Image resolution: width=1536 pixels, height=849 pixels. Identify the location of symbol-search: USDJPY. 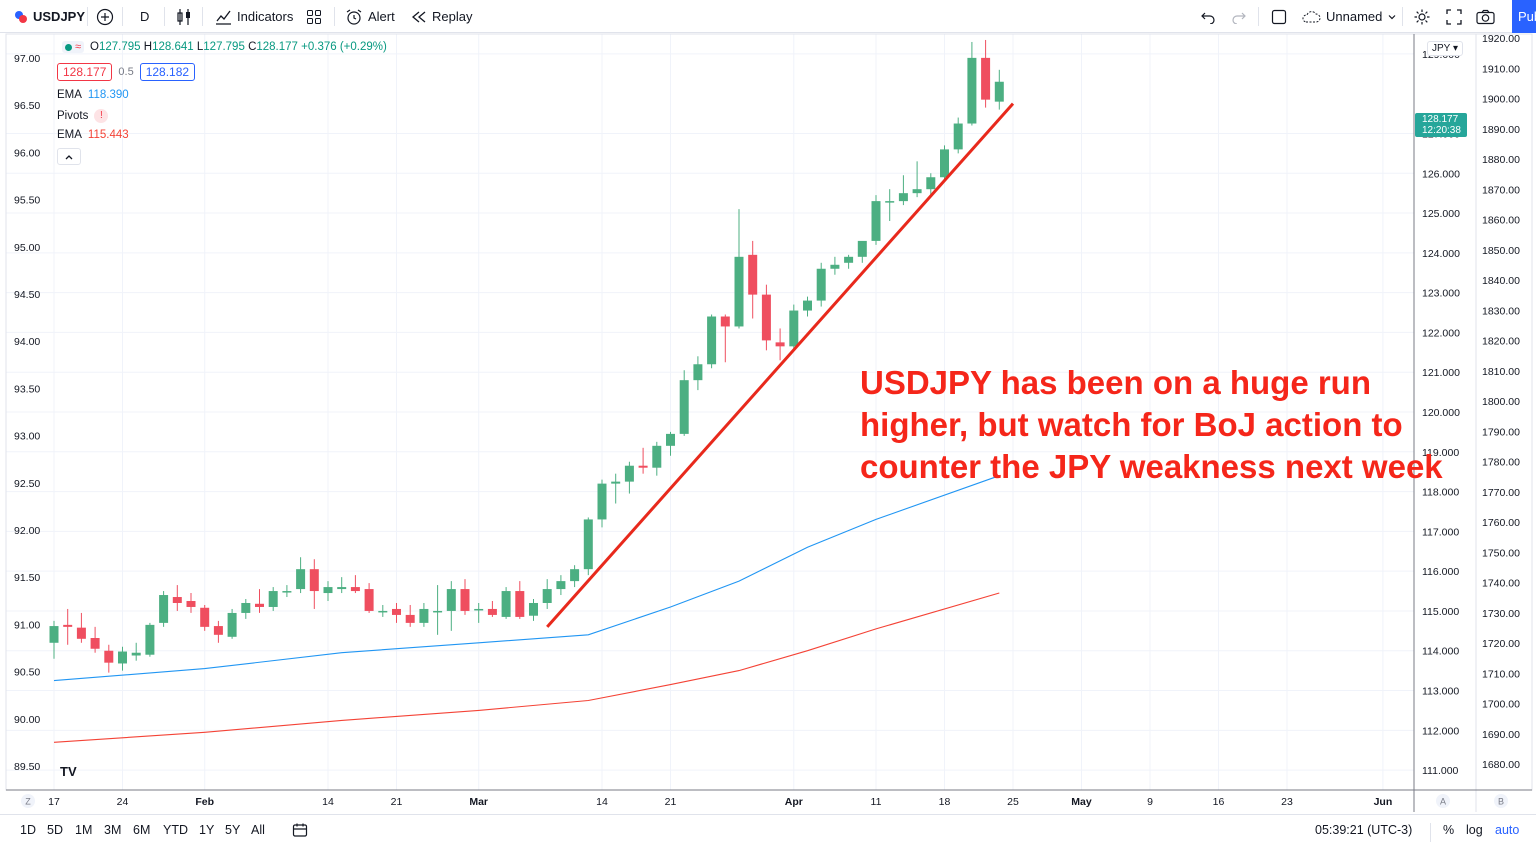
(49, 16).